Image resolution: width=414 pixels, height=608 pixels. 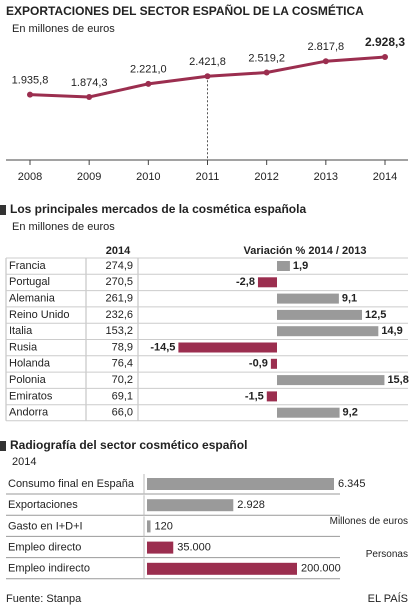 I want to click on unit-label: Personas, so click(x=387, y=554).